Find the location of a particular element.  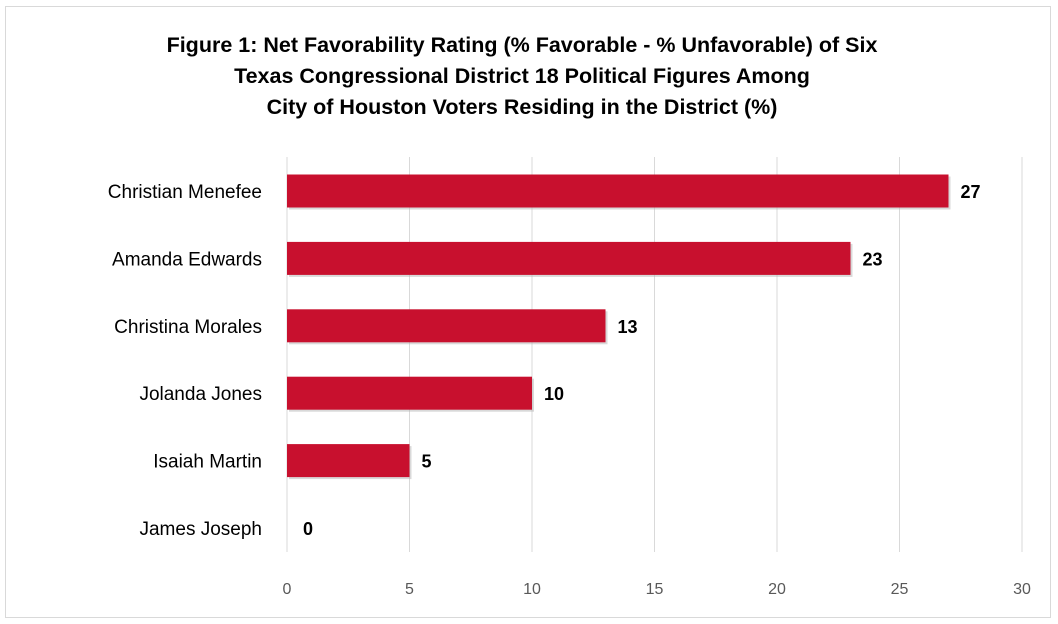

x-tick-label: 20 is located at coordinates (777, 589).